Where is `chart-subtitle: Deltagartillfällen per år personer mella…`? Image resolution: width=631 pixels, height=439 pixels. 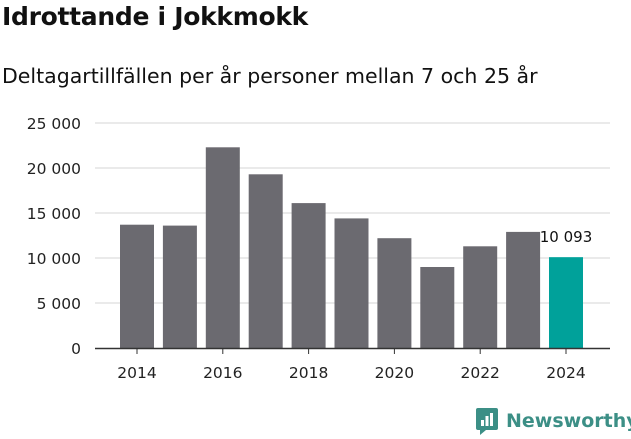 chart-subtitle: Deltagartillfällen per år personer mella… is located at coordinates (270, 76).